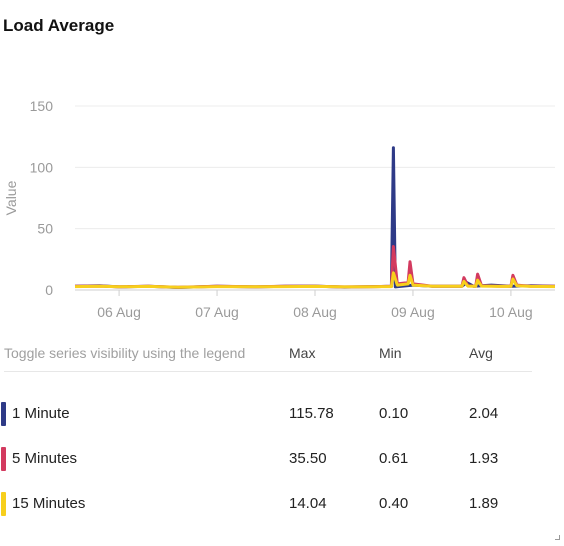 This screenshot has width=564, height=546. Describe the element at coordinates (557, 537) in the screenshot. I see `resize-handle-icon` at that location.